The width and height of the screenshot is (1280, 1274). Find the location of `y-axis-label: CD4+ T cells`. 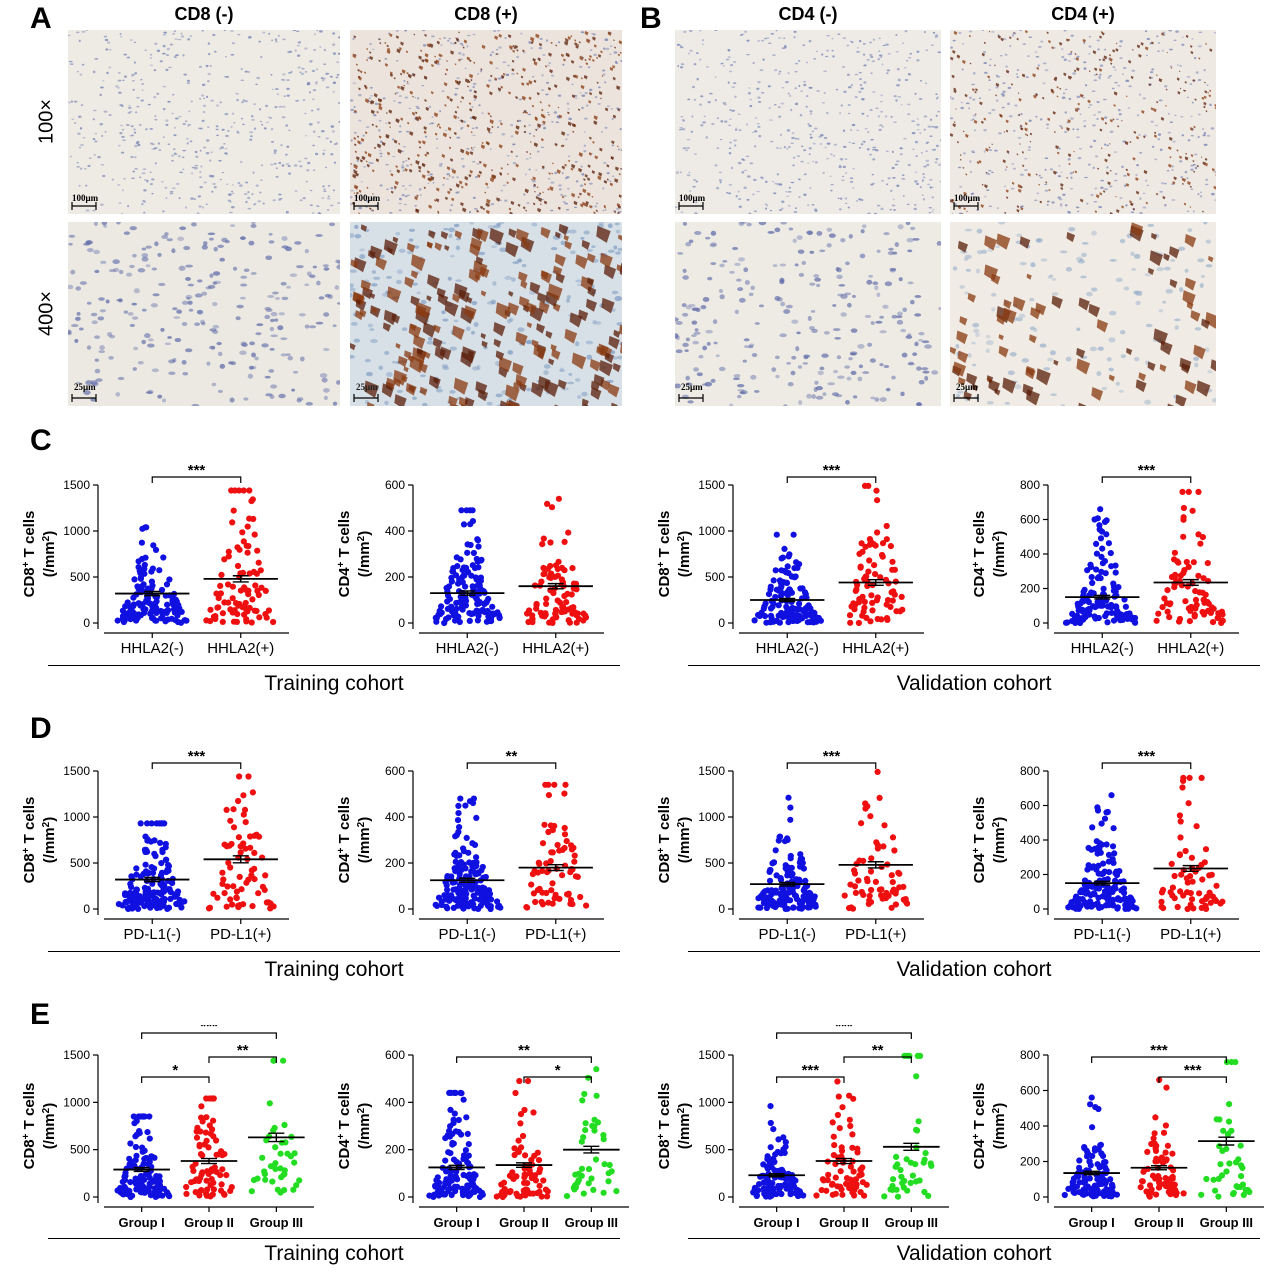

y-axis-label: CD4+ T cells is located at coordinates (345, 554).